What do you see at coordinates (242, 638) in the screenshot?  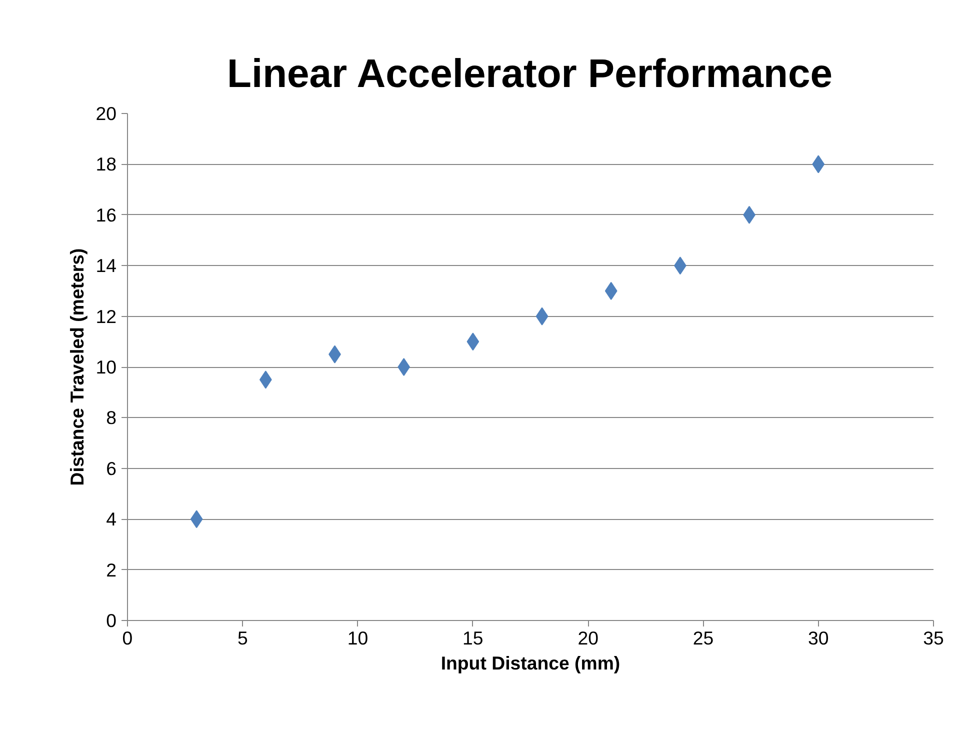 I see `x-tick-label: 5` at bounding box center [242, 638].